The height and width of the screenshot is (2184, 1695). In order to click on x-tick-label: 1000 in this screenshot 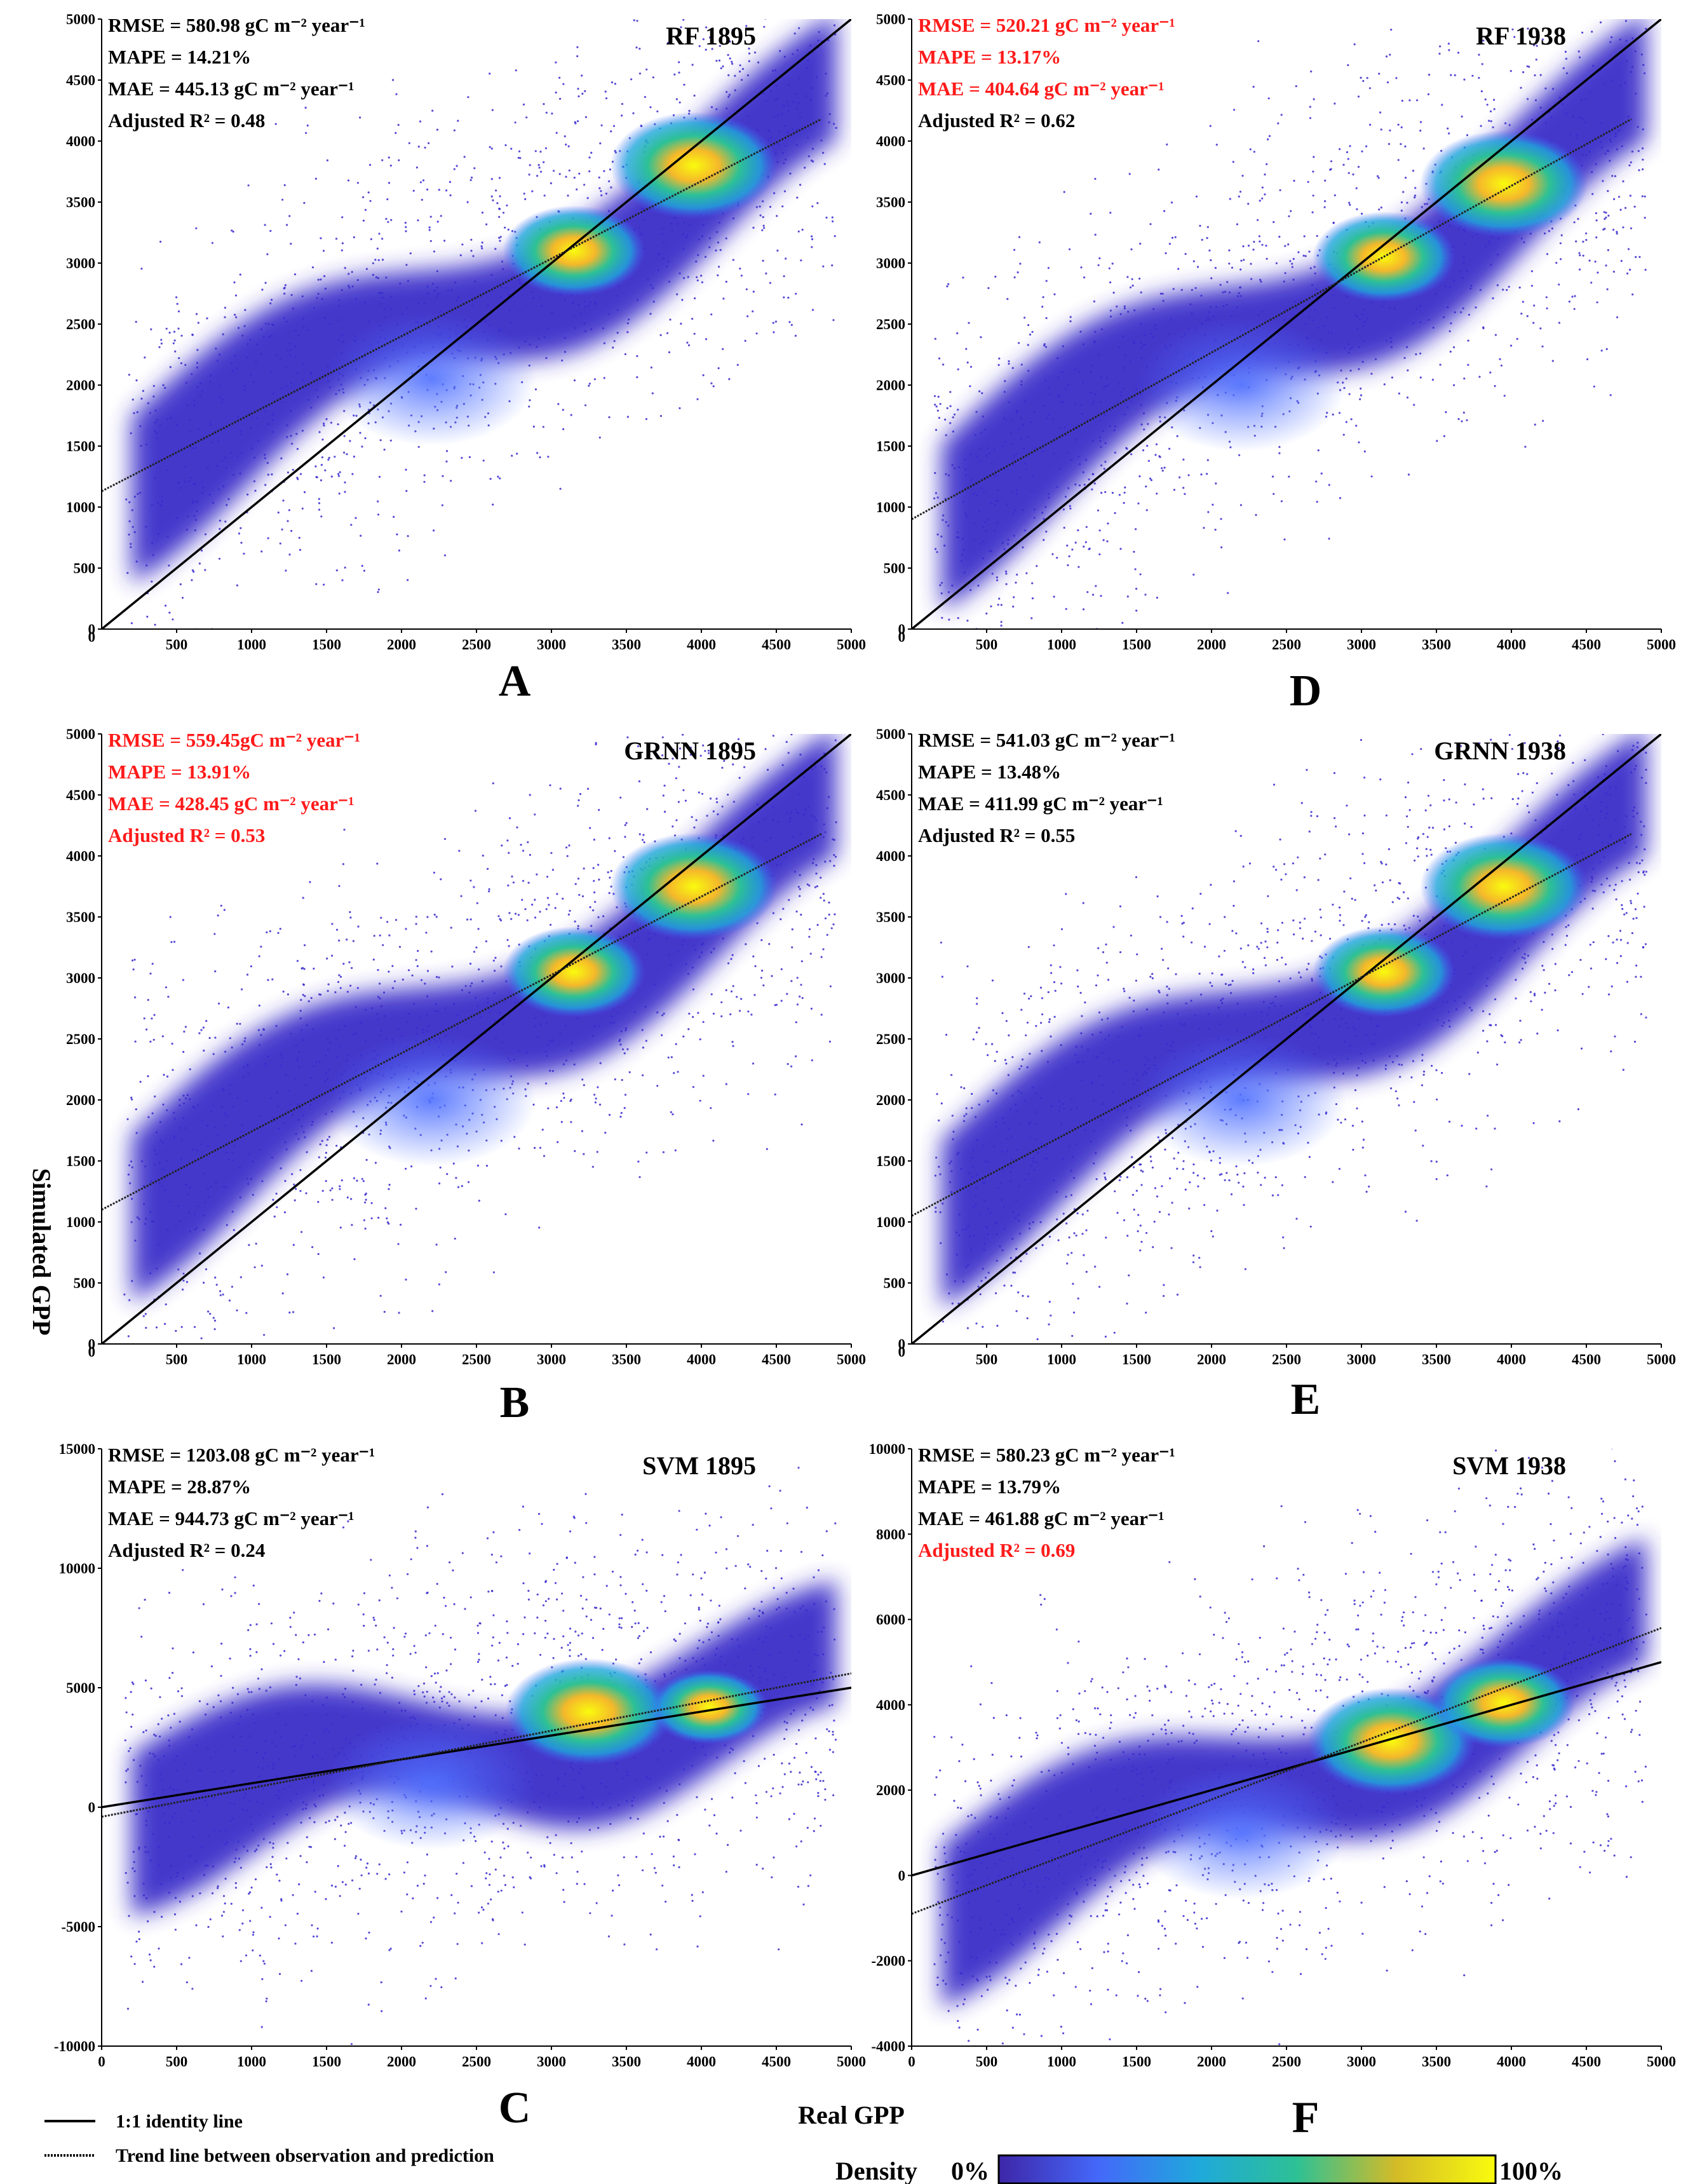, I will do `click(1061, 645)`.